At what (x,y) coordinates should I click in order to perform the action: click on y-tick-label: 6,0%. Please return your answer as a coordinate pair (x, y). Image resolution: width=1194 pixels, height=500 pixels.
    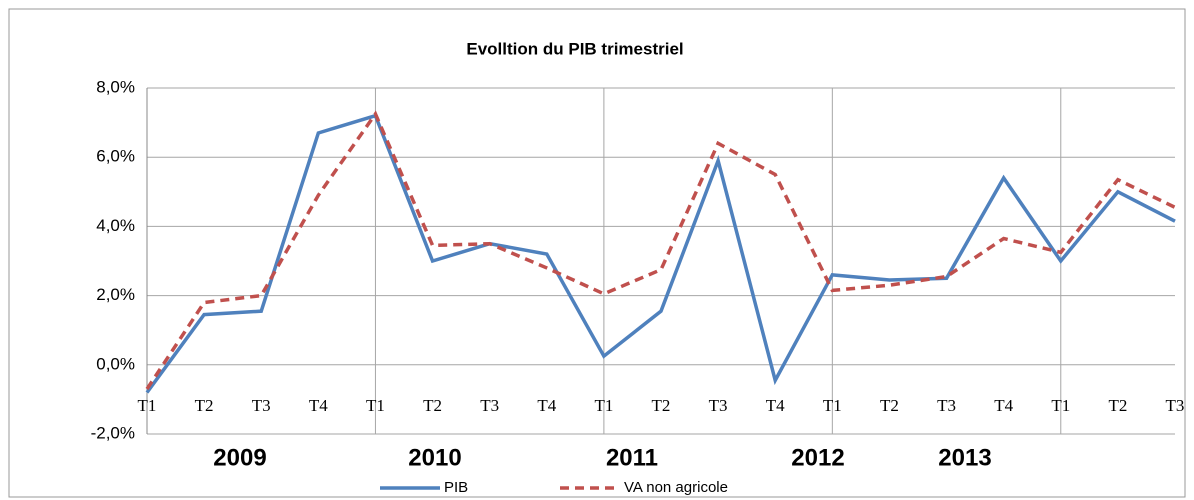
    Looking at the image, I should click on (115, 156).